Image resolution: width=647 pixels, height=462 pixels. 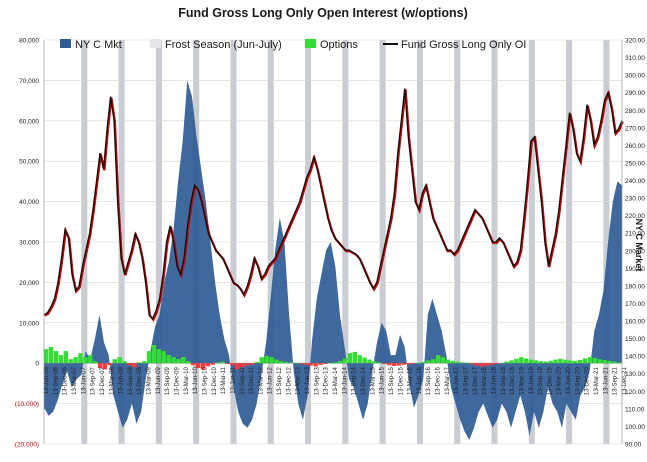 What do you see at coordinates (606, 381) in the screenshot?
I see `x-tick-label: 13-Jun-21` at bounding box center [606, 381].